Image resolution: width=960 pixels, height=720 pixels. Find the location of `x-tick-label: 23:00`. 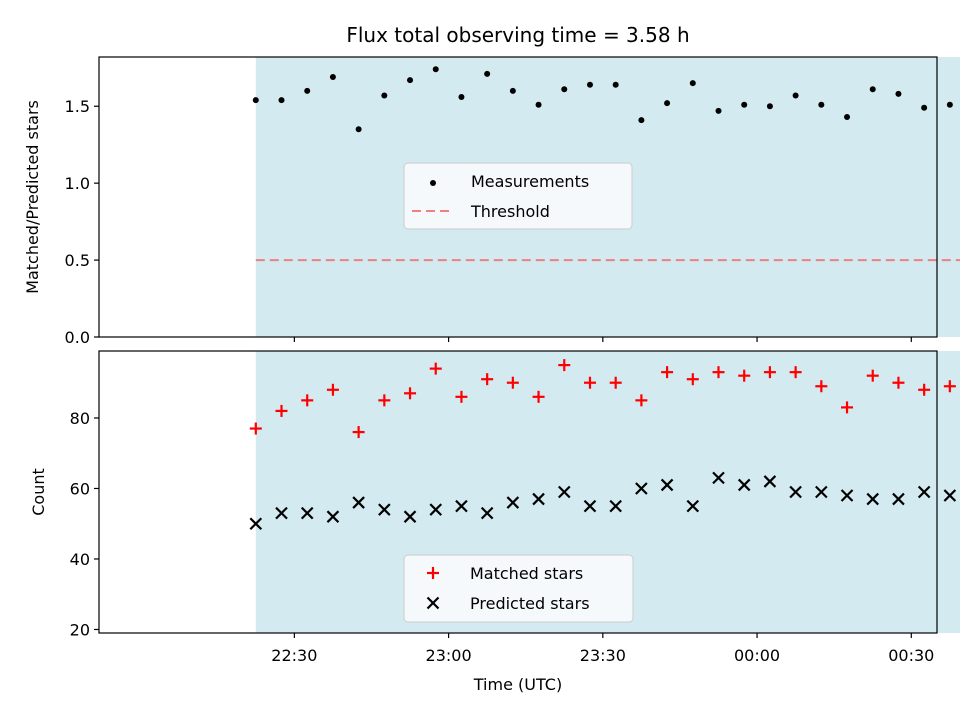

x-tick-label: 23:00 is located at coordinates (449, 655).